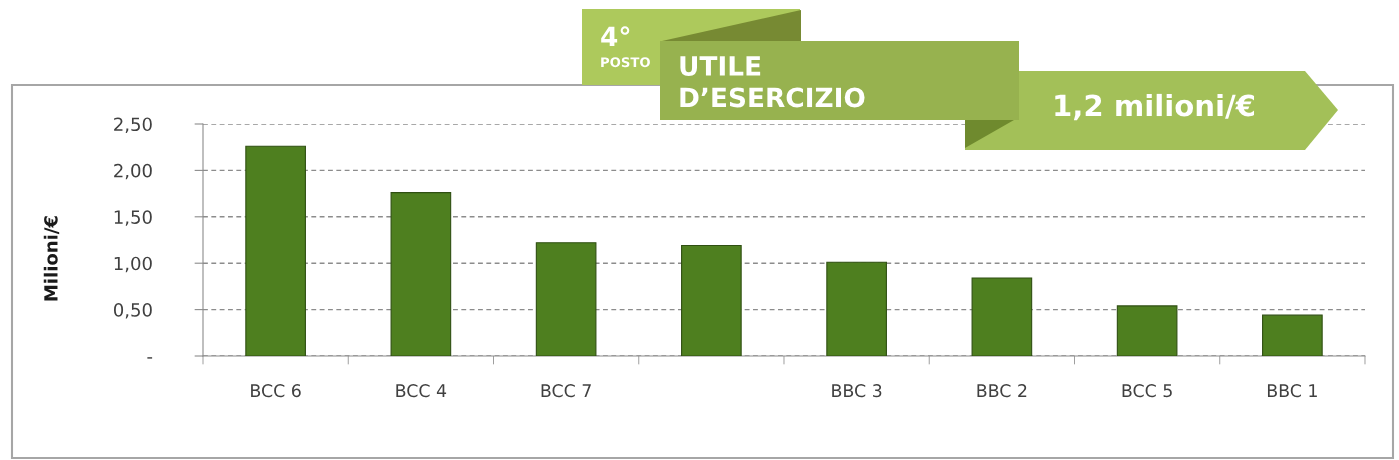 This screenshot has width=1399, height=460. Describe the element at coordinates (615, 36) in the screenshot. I see `text: 4°` at that location.